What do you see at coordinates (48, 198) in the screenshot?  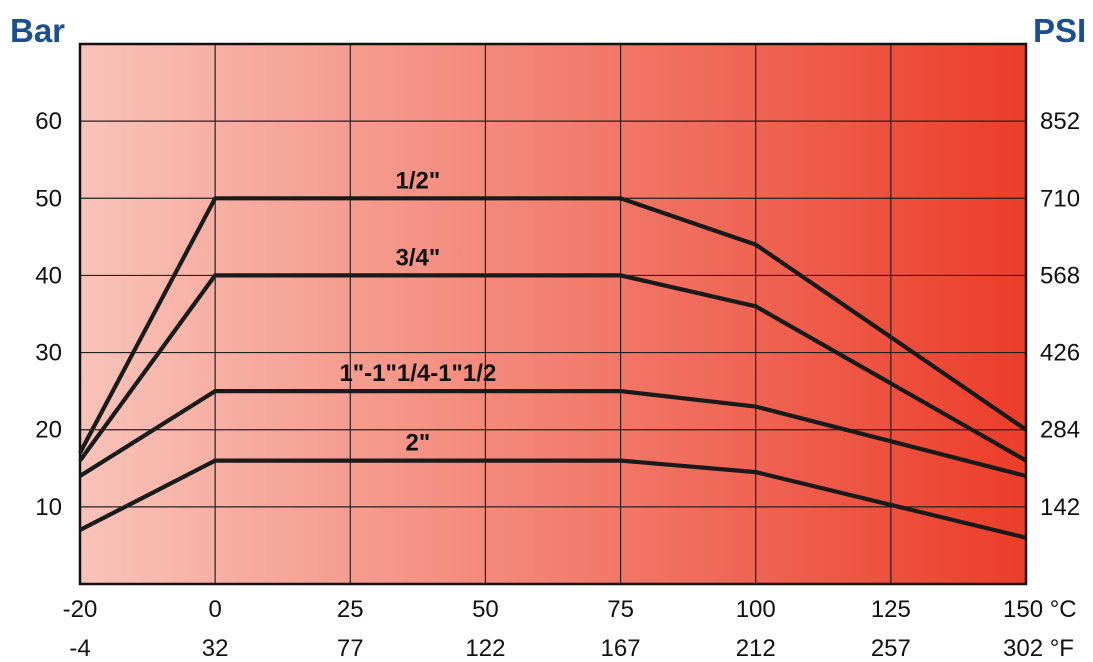 I see `y-bar-tick-label: 50` at bounding box center [48, 198].